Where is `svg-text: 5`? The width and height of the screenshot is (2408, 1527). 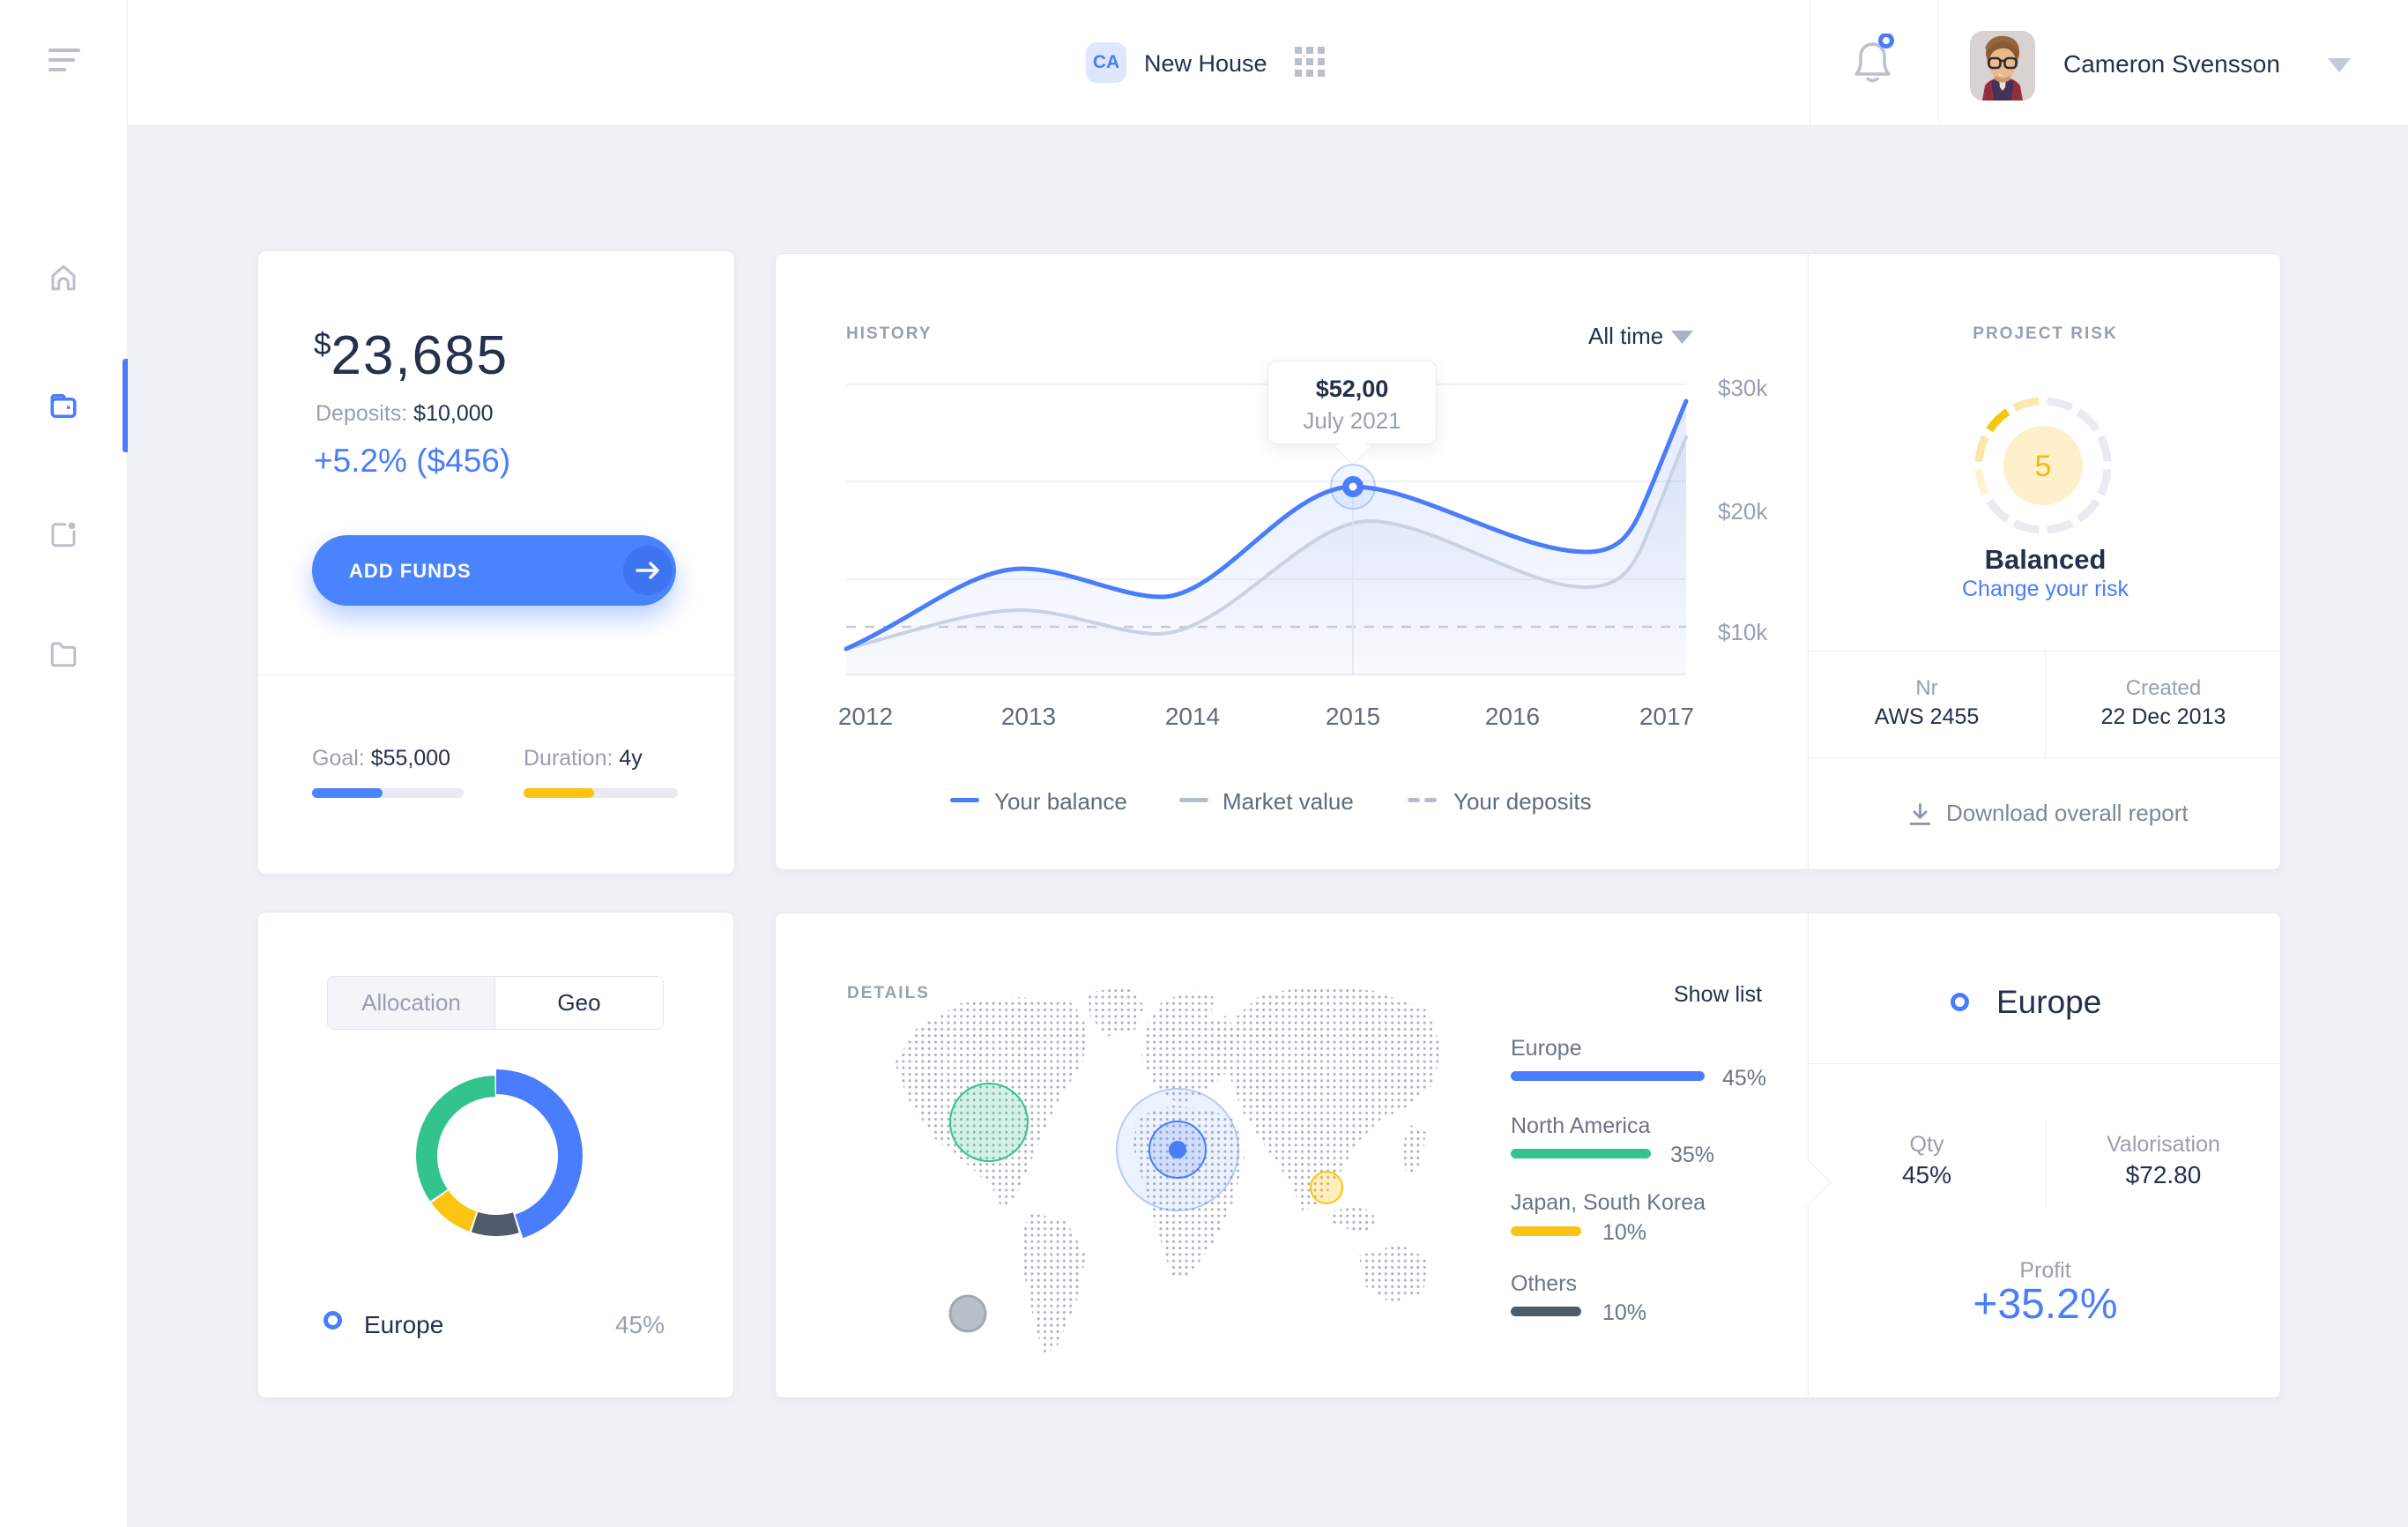
svg-text: 5 is located at coordinates (2043, 466).